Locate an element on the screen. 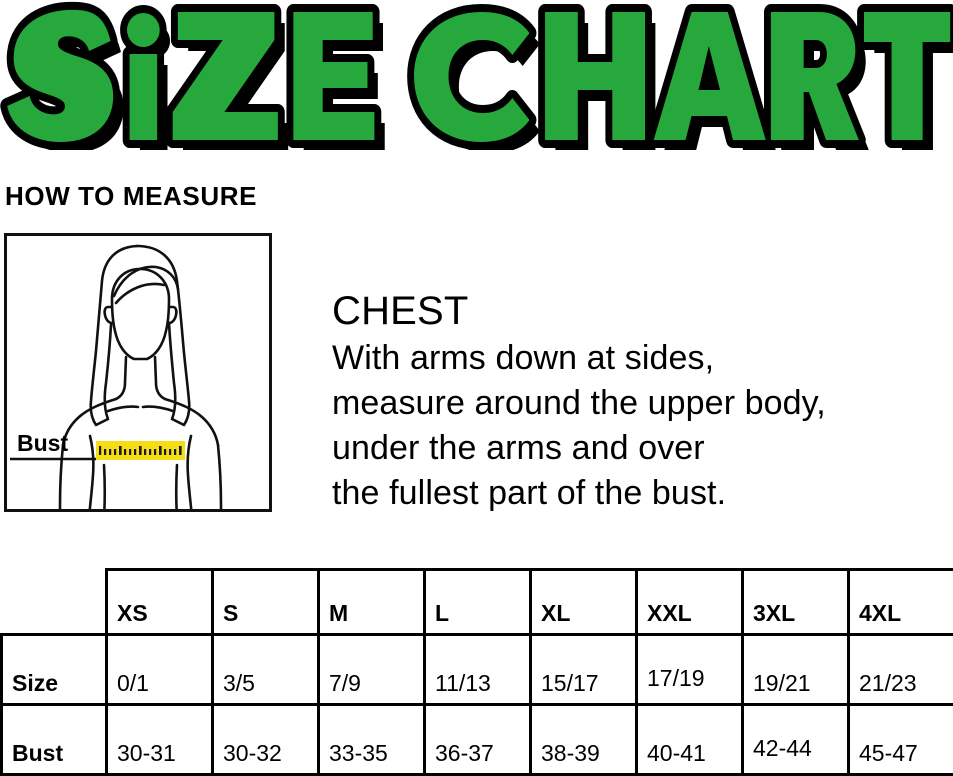  measuring-tape is located at coordinates (140, 450).